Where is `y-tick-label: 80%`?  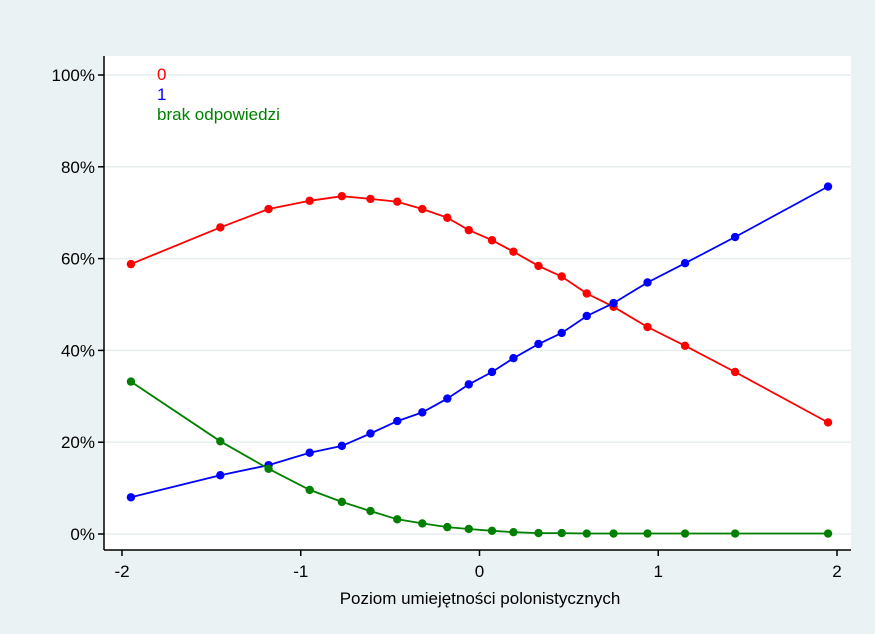 y-tick-label: 80% is located at coordinates (78, 167).